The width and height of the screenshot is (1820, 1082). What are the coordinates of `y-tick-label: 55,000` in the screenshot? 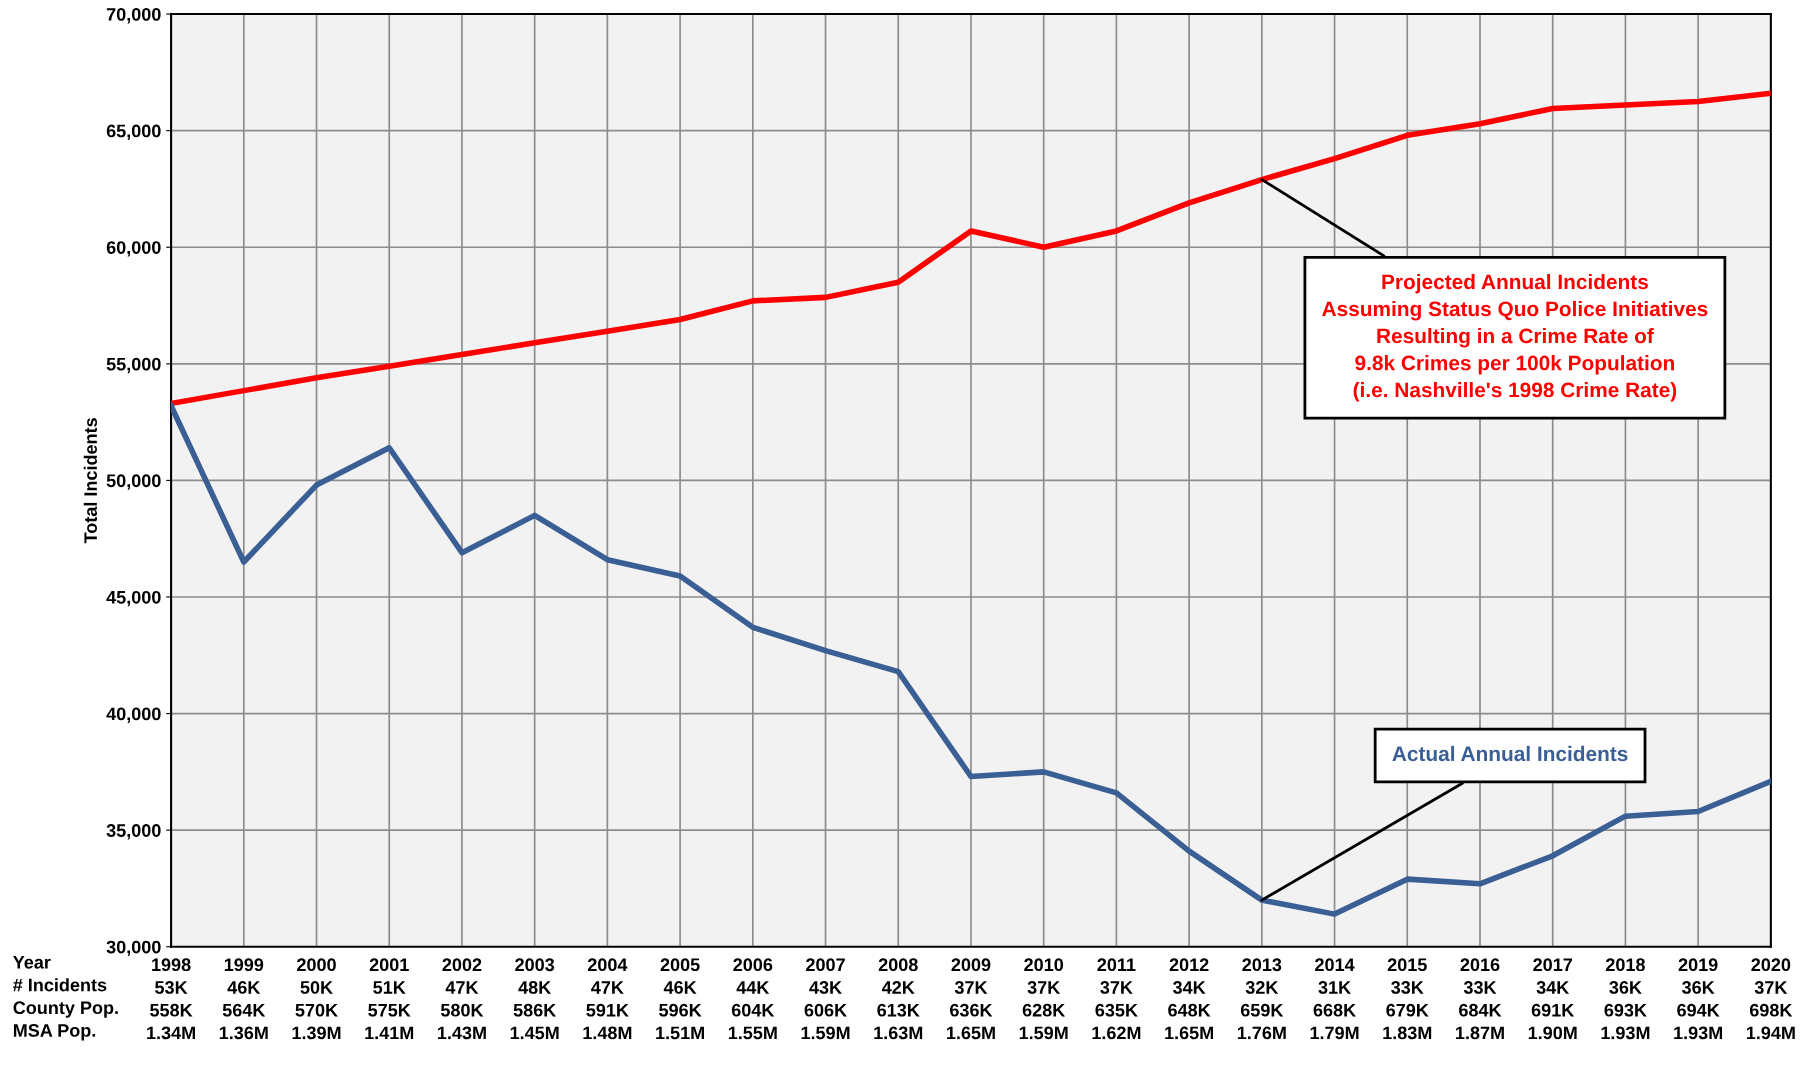 It's located at (133, 365).